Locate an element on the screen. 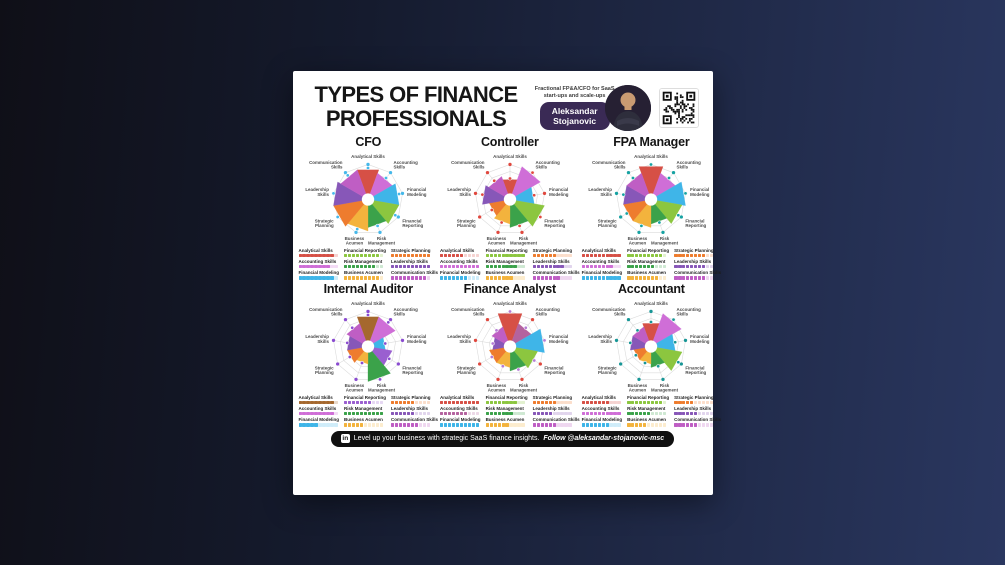  chart-title: FPA Manager is located at coordinates (651, 141).